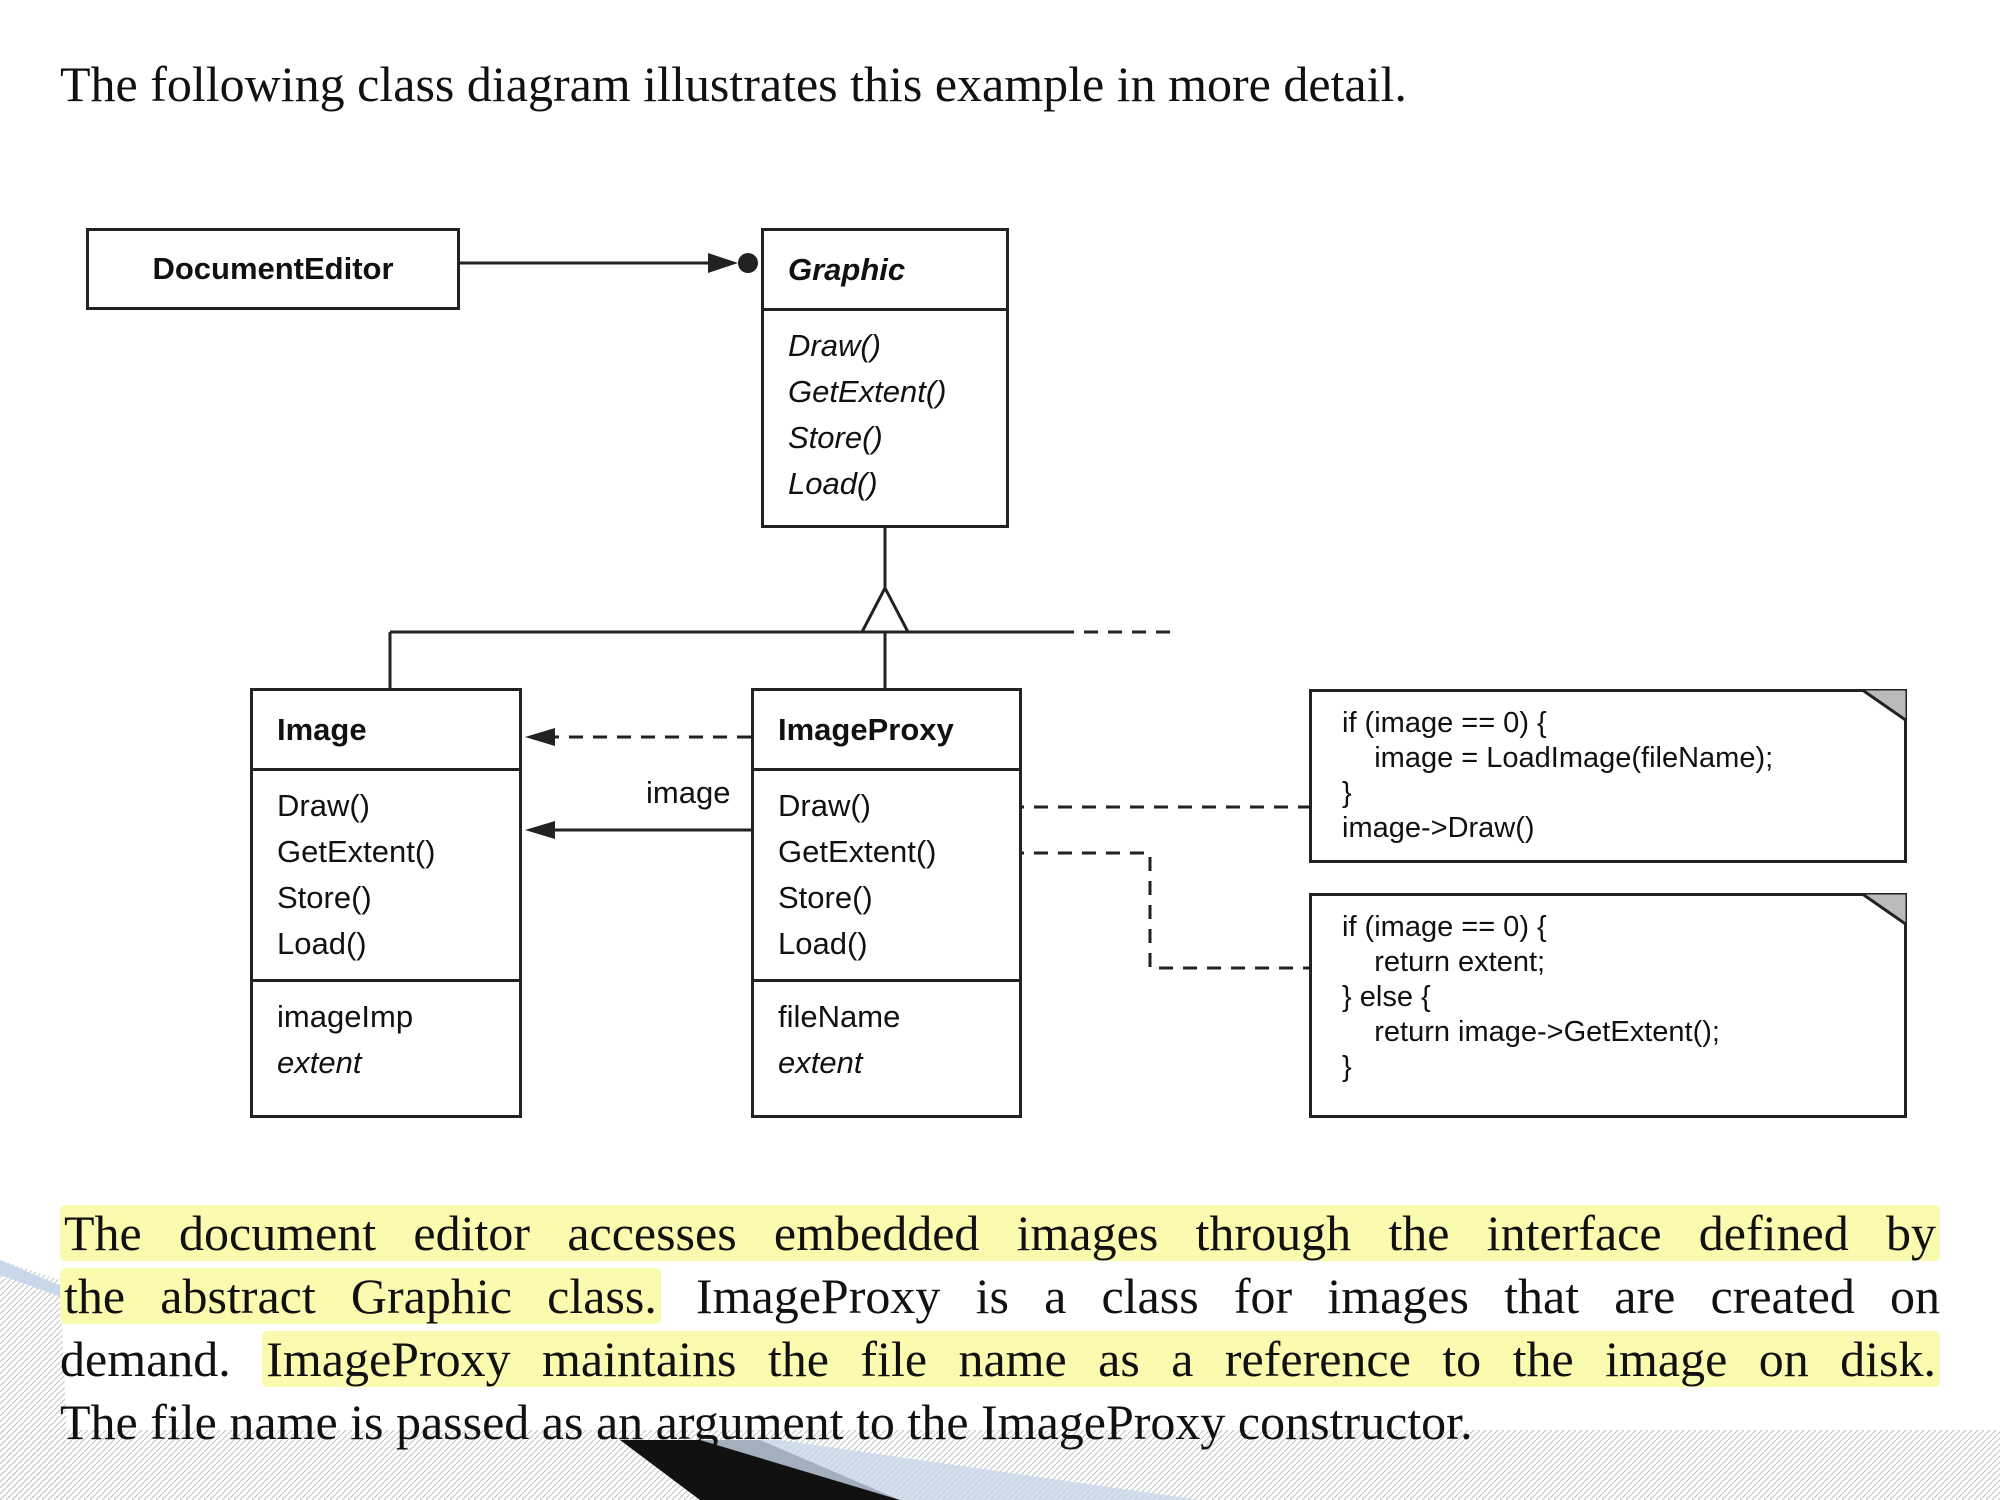  Describe the element at coordinates (885, 609) in the screenshot. I see `inheritance-triangle` at that location.